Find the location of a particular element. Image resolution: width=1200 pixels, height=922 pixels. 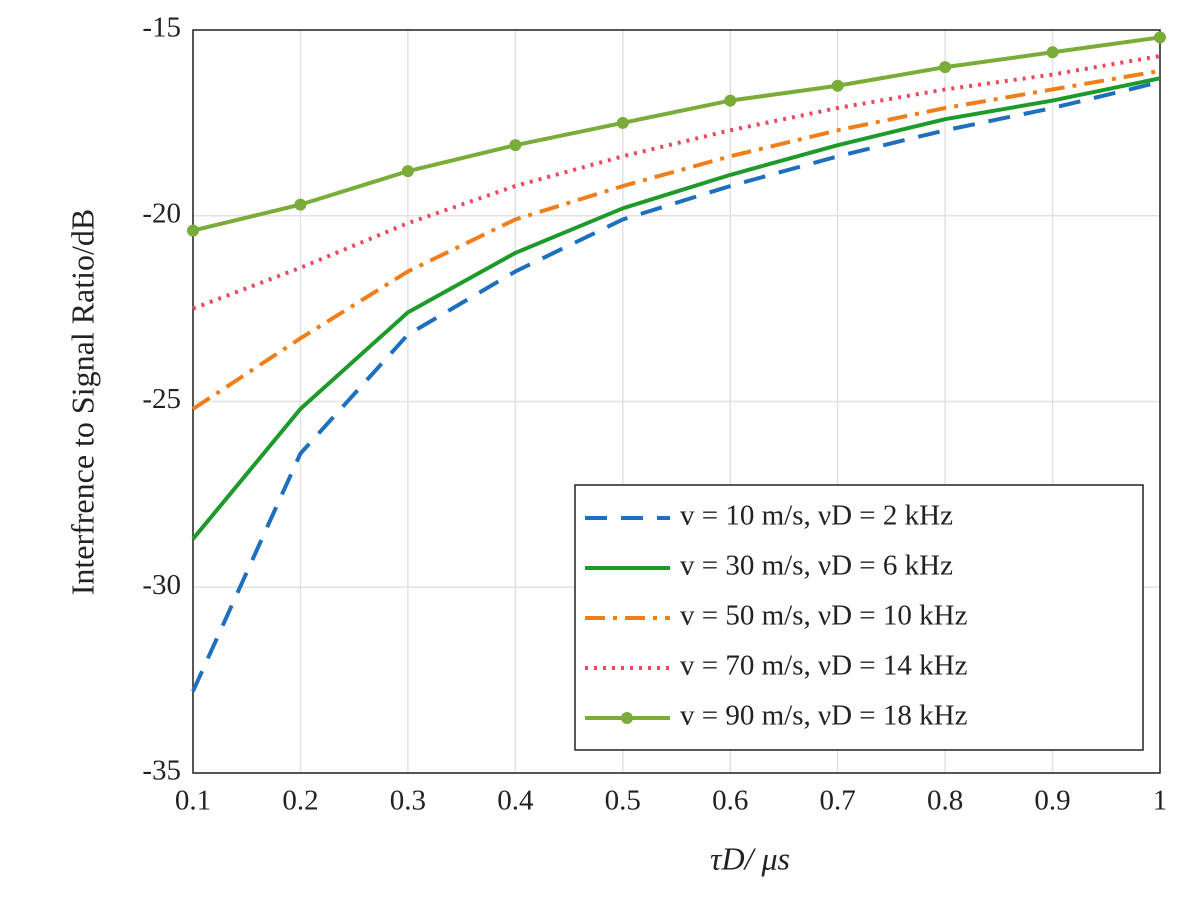

y-tick-label: -20 is located at coordinates (161, 213).